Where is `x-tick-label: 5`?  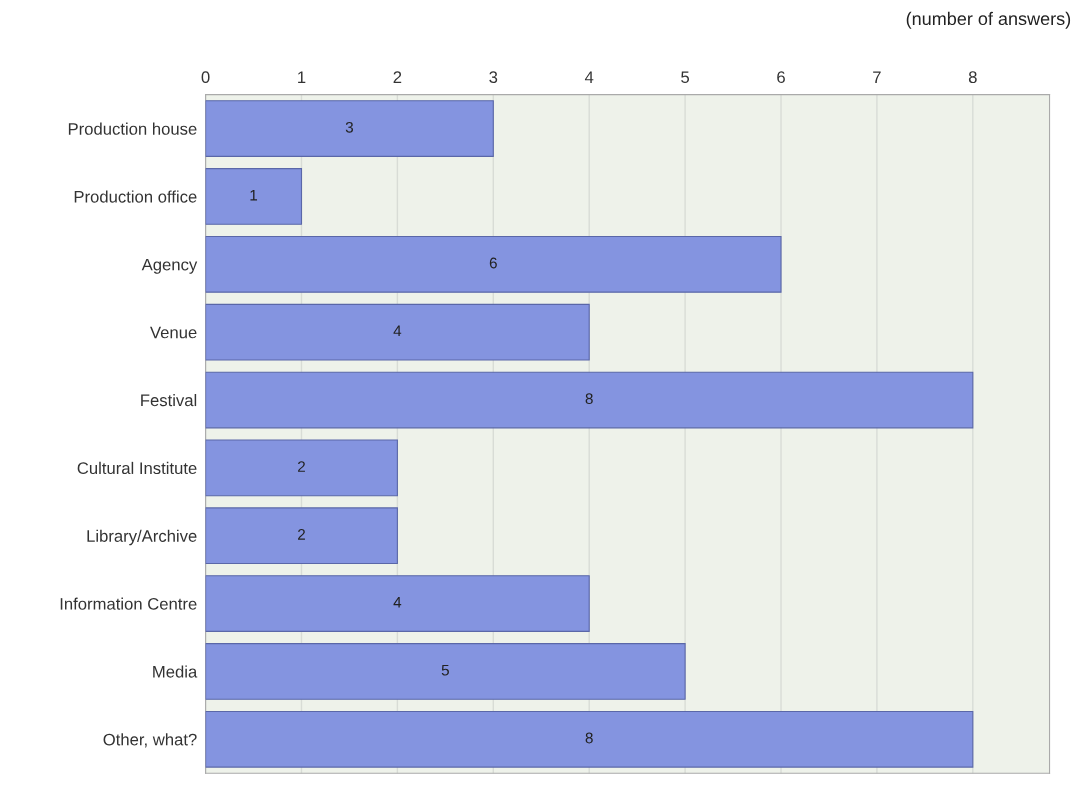
x-tick-label: 5 is located at coordinates (685, 77).